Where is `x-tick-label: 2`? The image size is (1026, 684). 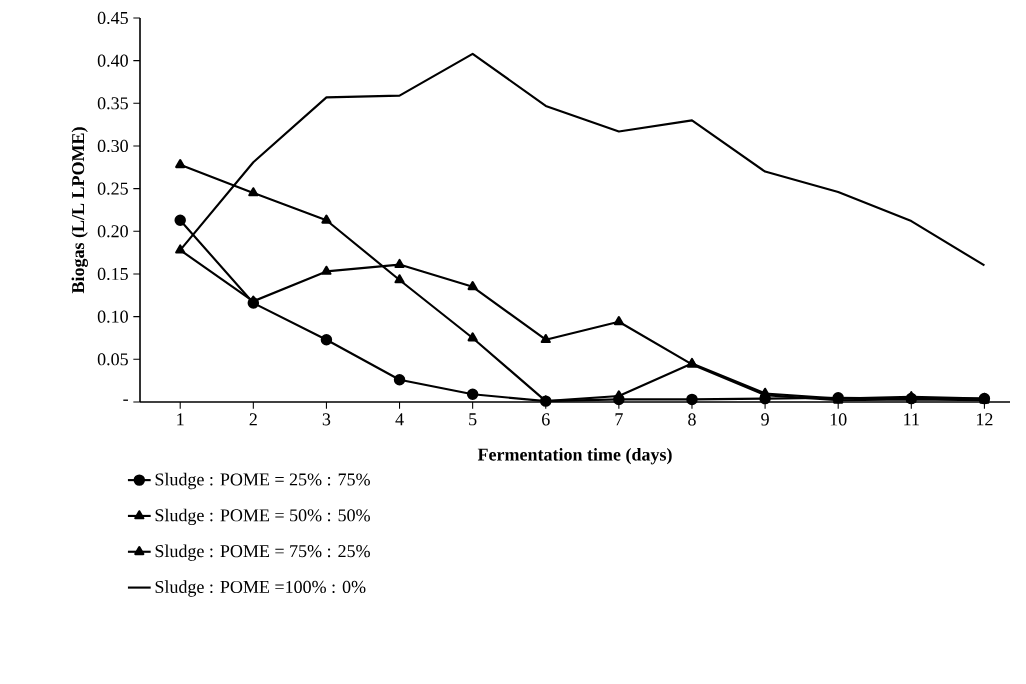 x-tick-label: 2 is located at coordinates (253, 419).